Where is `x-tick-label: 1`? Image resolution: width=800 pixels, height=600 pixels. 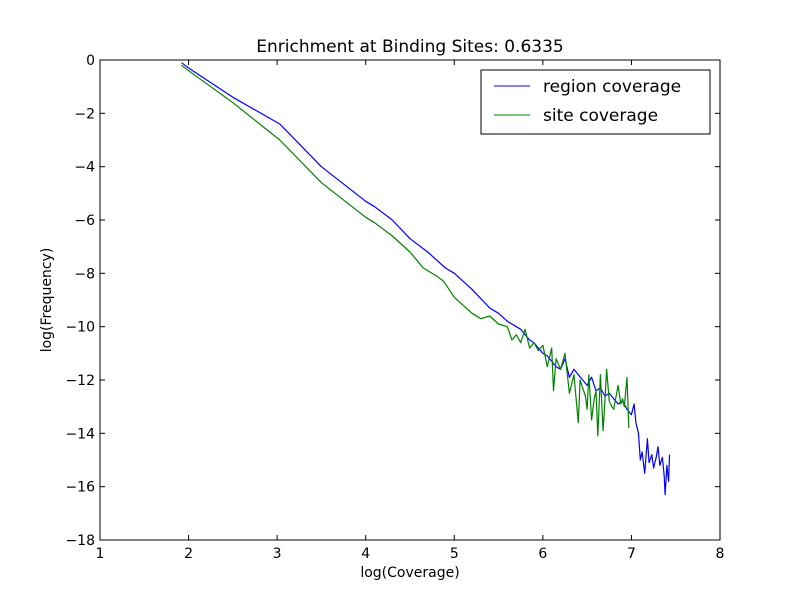 x-tick-label: 1 is located at coordinates (100, 554).